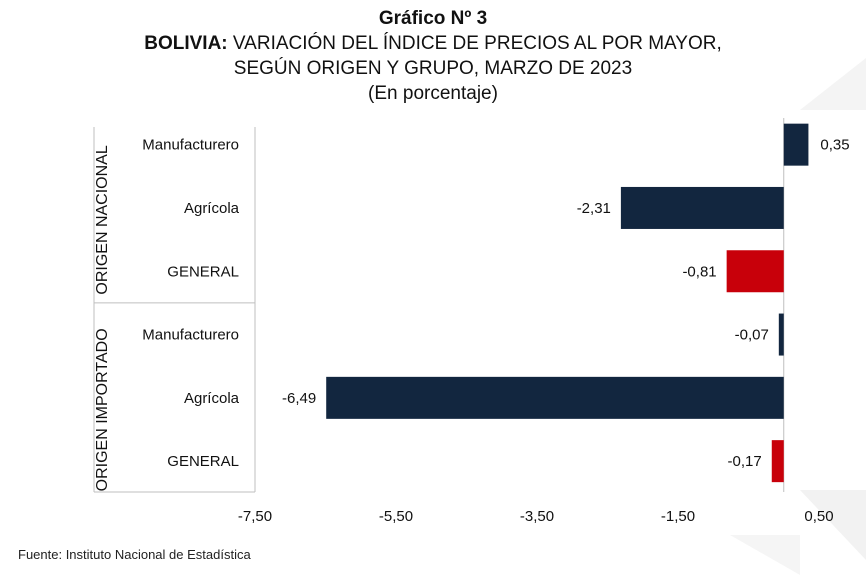 The height and width of the screenshot is (578, 866). Describe the element at coordinates (594, 208) in the screenshot. I see `data-label: -2,31` at that location.